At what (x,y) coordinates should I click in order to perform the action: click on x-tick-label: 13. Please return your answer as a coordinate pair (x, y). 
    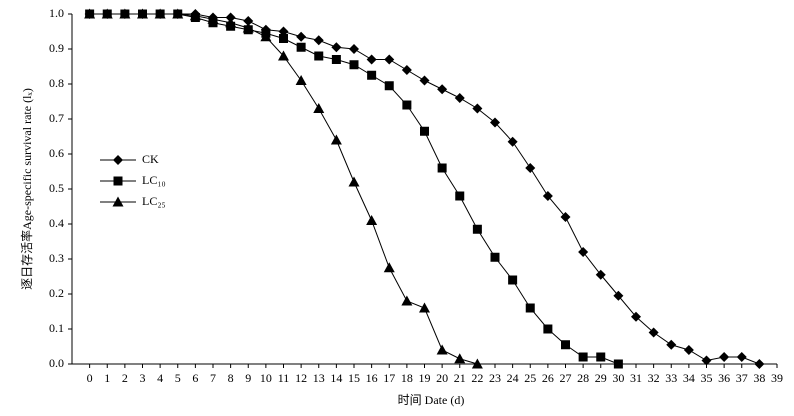
    Looking at the image, I should click on (319, 378).